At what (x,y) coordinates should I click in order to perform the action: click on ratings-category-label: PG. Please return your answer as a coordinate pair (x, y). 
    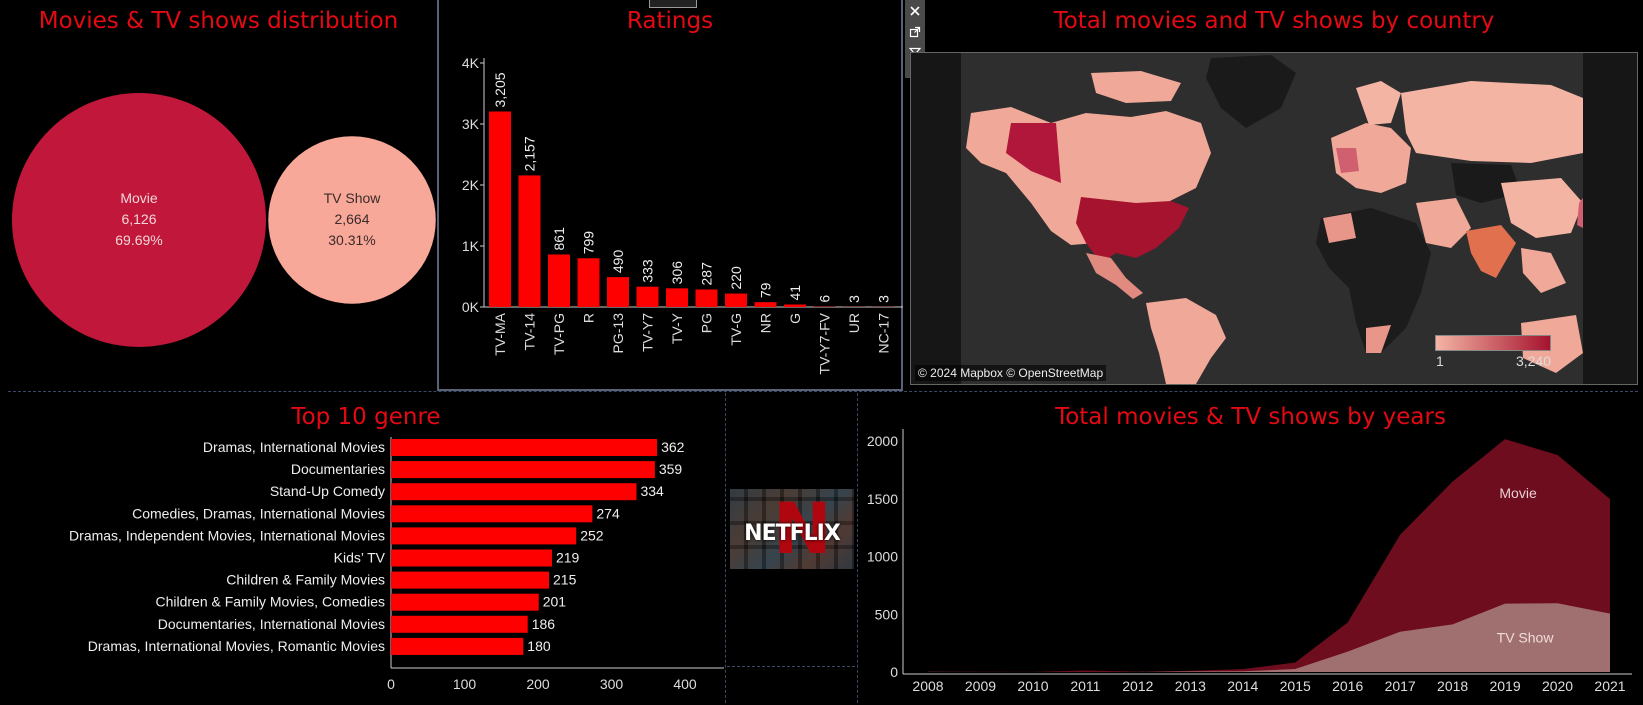
    Looking at the image, I should click on (707, 323).